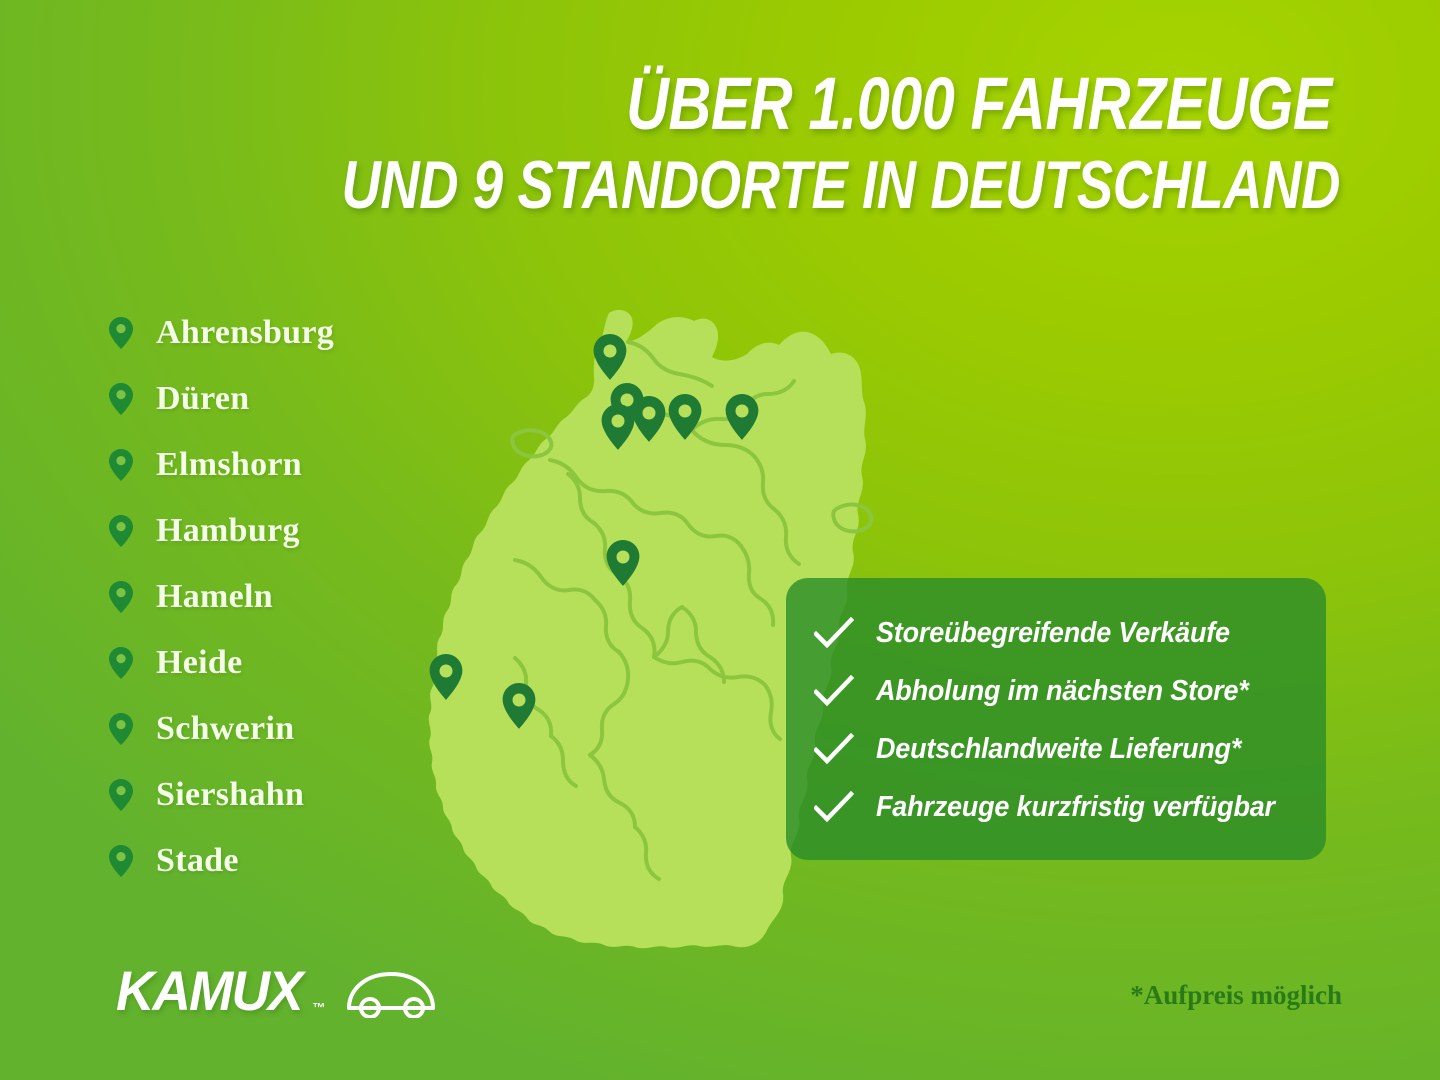 The width and height of the screenshot is (1440, 1080). I want to click on map-marker-schwerin, so click(742, 417).